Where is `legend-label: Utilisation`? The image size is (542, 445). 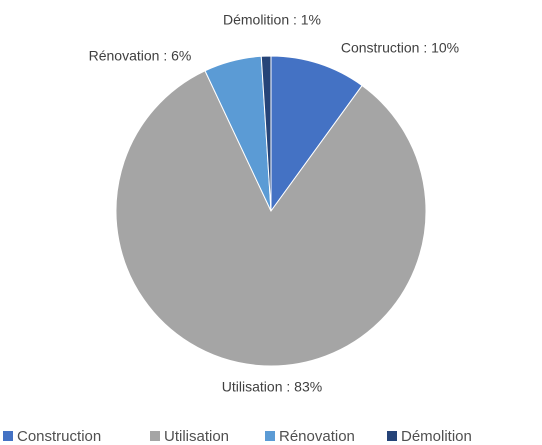
legend-label: Utilisation is located at coordinates (196, 436).